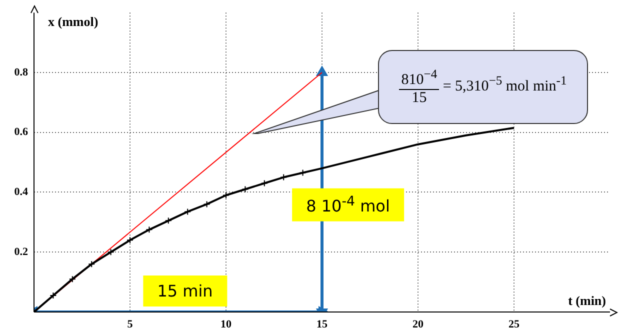  Describe the element at coordinates (348, 205) in the screenshot. I see `annotation: 8 10$^{-4}$ mol` at that location.